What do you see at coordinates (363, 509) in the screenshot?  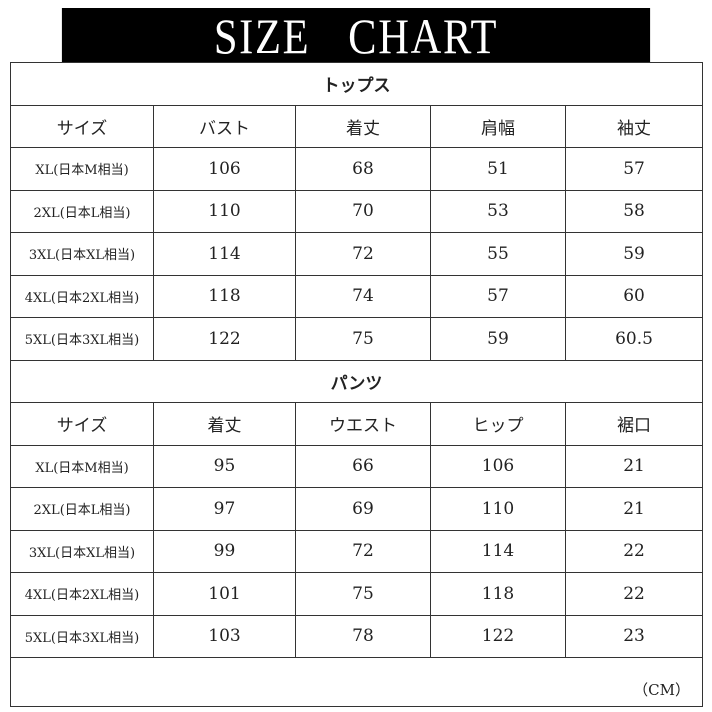 I see `value-cell: 69` at bounding box center [363, 509].